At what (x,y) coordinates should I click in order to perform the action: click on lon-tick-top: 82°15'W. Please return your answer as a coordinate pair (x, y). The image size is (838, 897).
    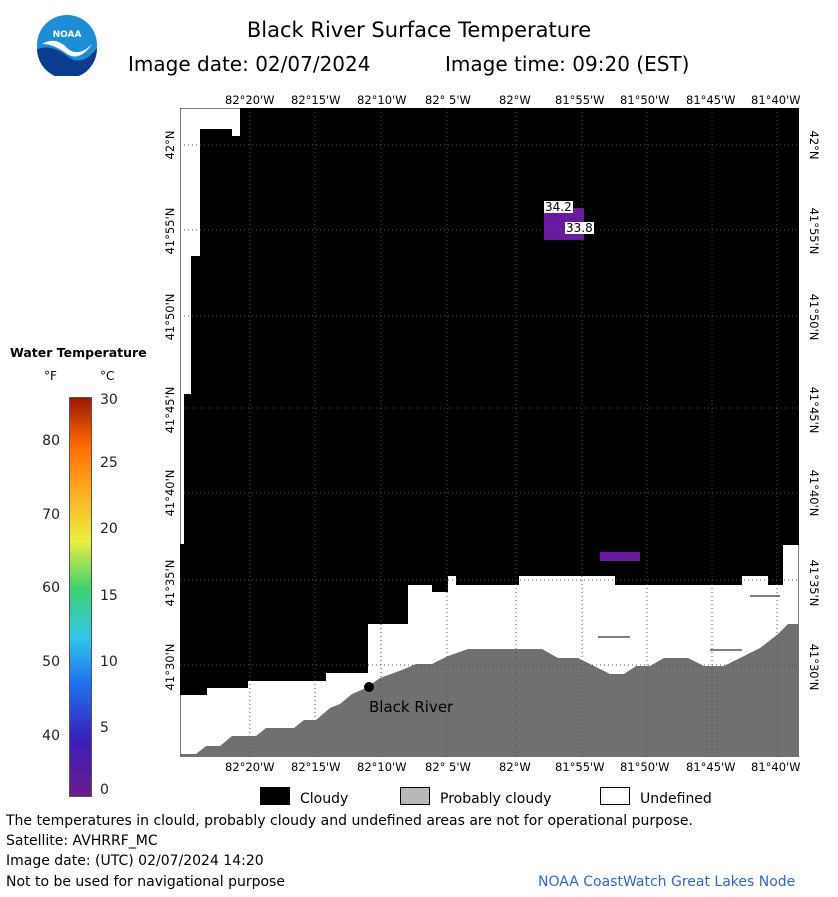
    Looking at the image, I should click on (316, 100).